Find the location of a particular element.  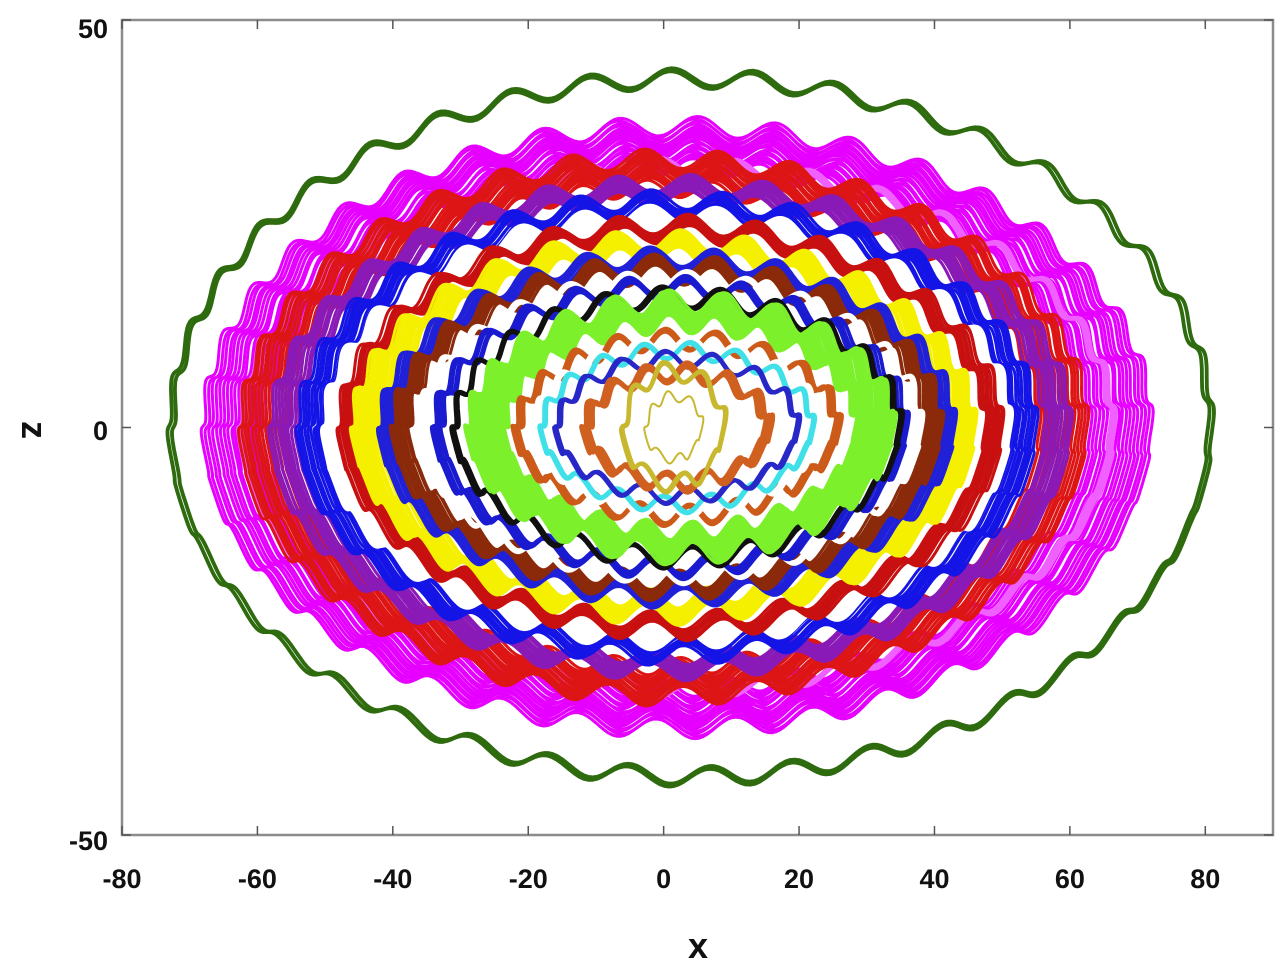

orbit-family-orbit-white-core is located at coordinates (677, 428).